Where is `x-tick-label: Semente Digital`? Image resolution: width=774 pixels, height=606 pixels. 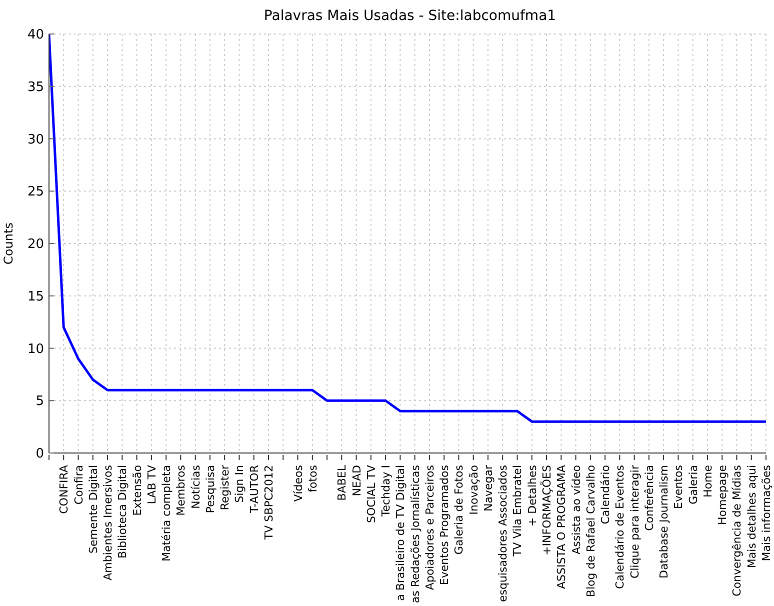
x-tick-label: Semente Digital is located at coordinates (93, 509).